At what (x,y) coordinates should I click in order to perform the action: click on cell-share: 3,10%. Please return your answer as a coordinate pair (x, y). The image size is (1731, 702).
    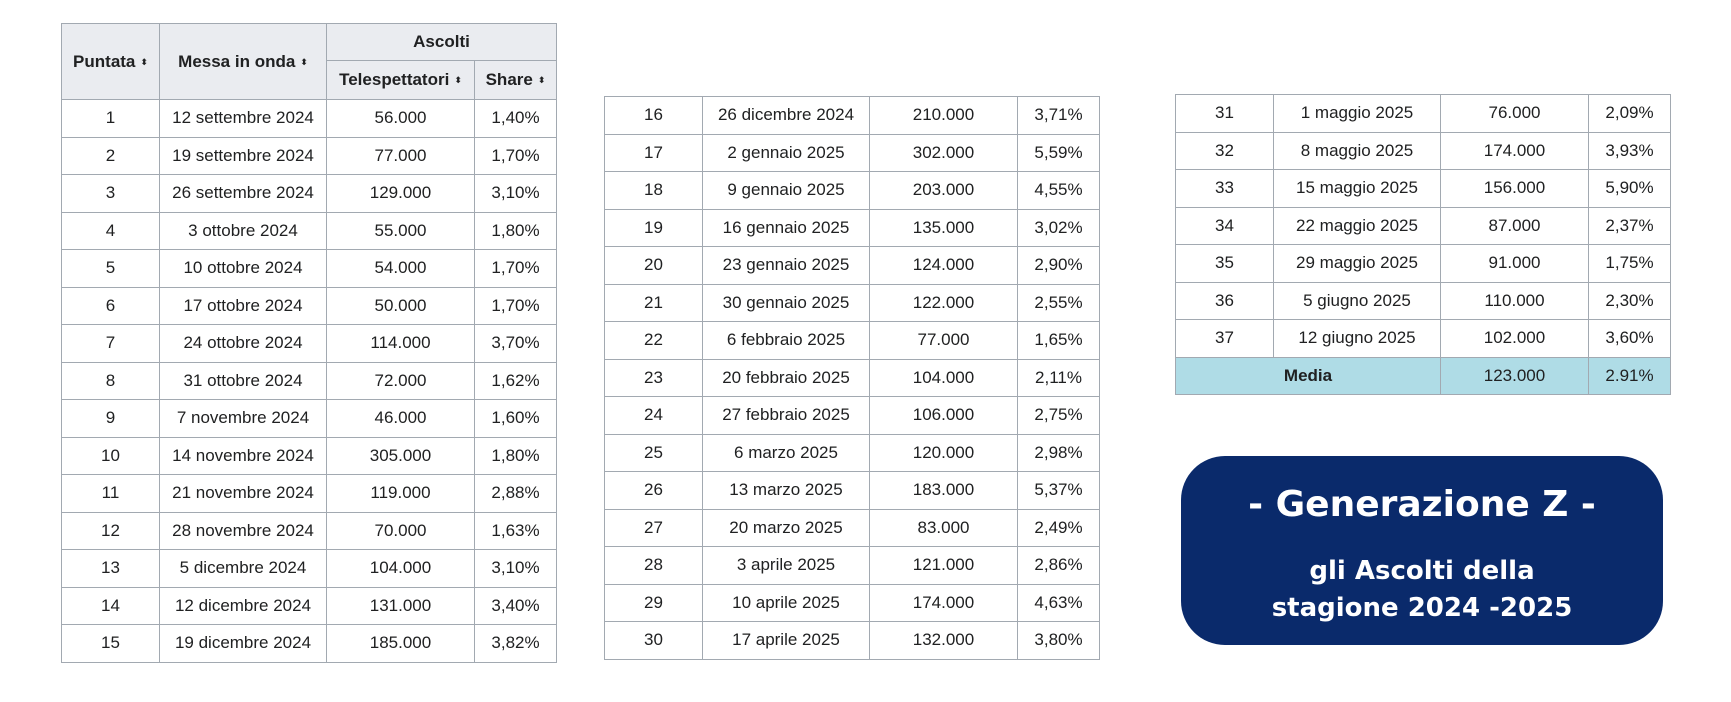
    Looking at the image, I should click on (515, 193).